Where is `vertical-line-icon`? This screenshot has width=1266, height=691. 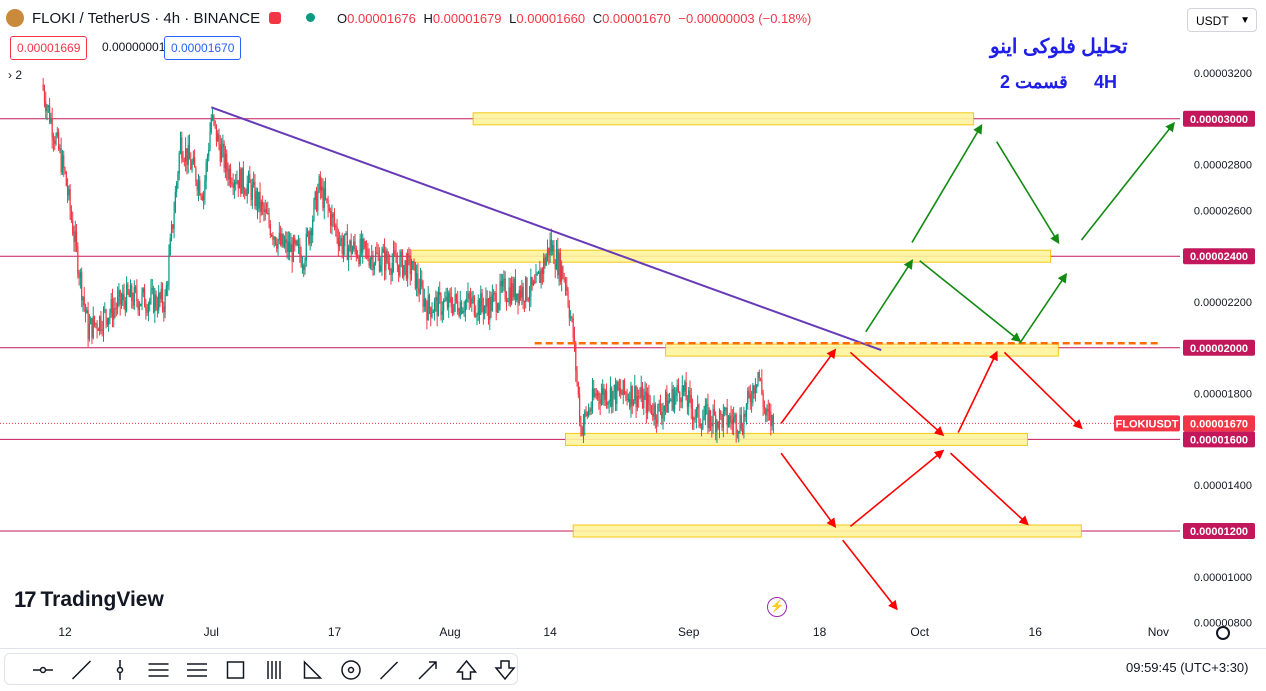 vertical-line-icon is located at coordinates (120, 670).